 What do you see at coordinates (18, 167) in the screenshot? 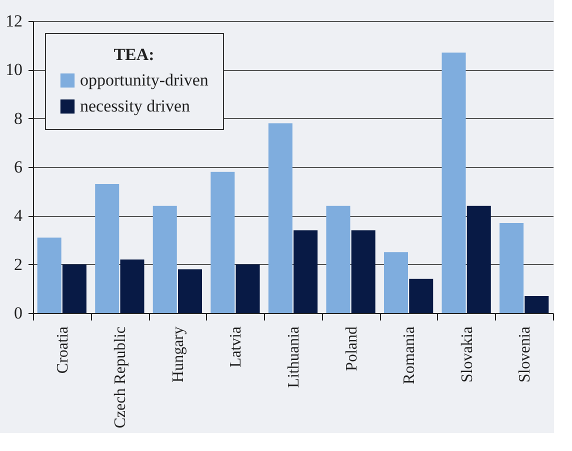
I see `y-tick-label: 6` at bounding box center [18, 167].